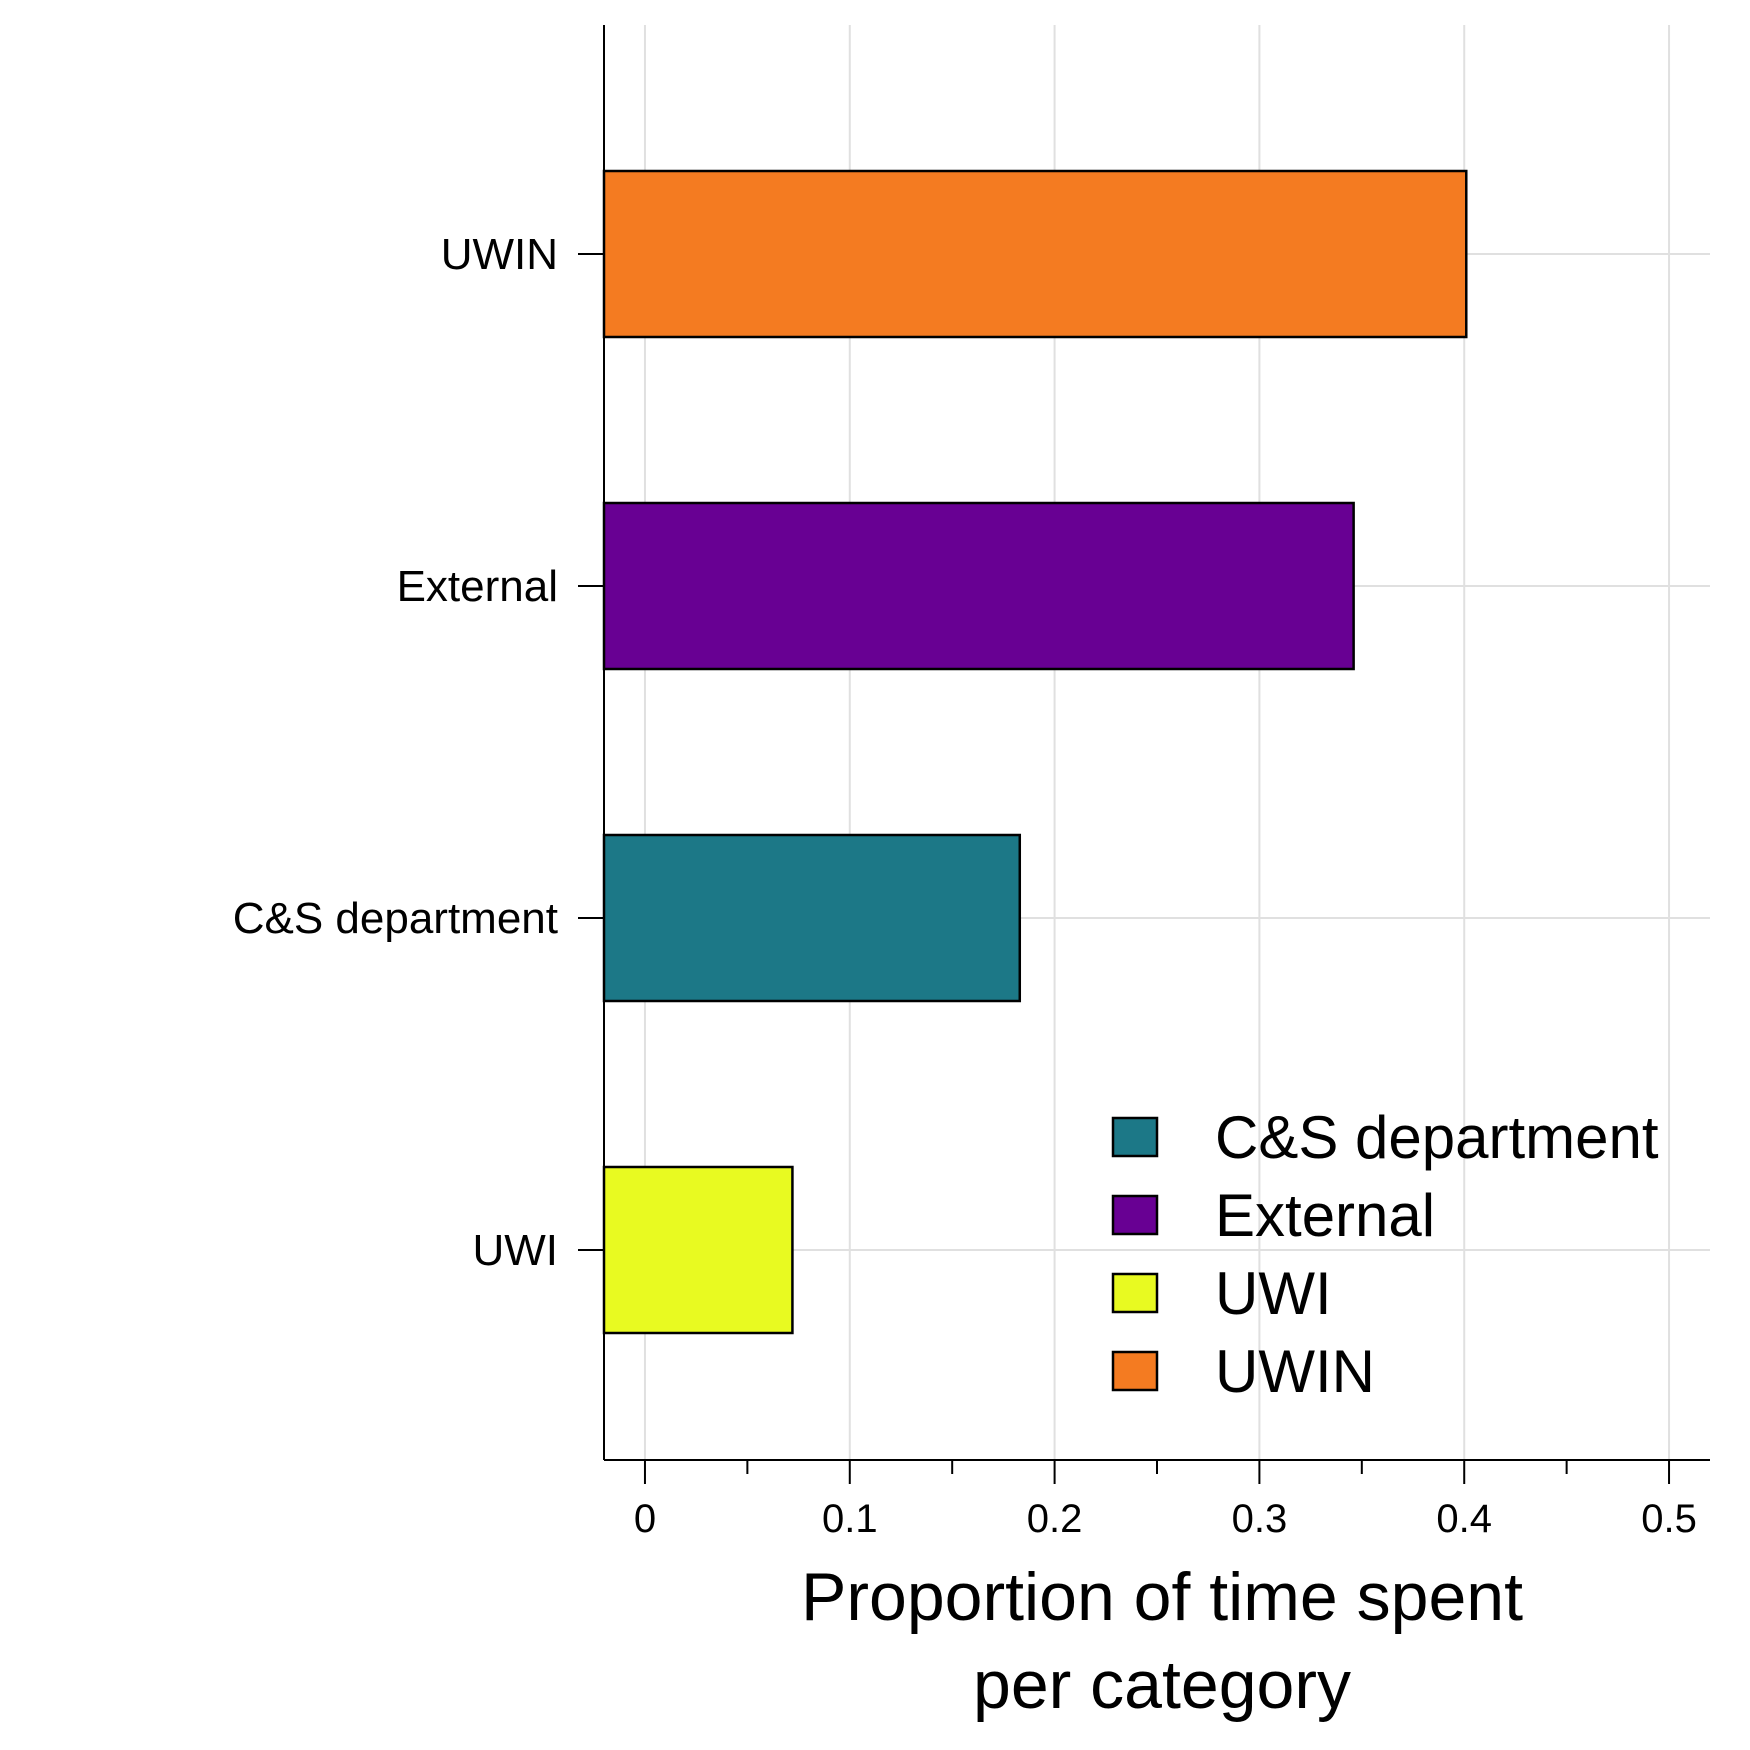 This screenshot has width=1750, height=1750. Describe the element at coordinates (978, 586) in the screenshot. I see `bar-external` at that location.